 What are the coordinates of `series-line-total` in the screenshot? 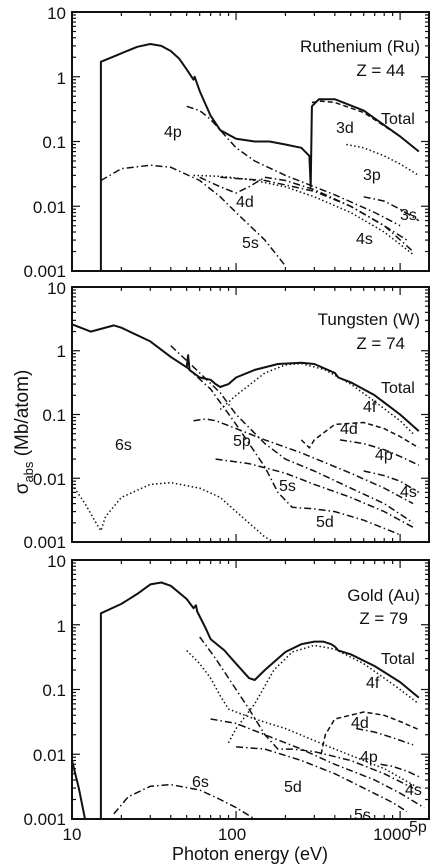 It's located at (246, 377).